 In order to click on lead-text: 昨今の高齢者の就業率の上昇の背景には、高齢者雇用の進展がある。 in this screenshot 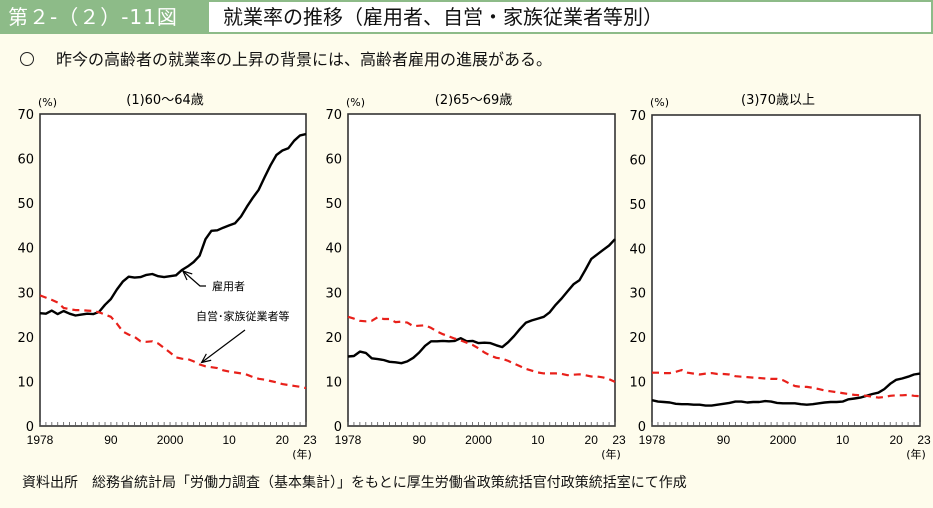, I will do `click(304, 59)`.